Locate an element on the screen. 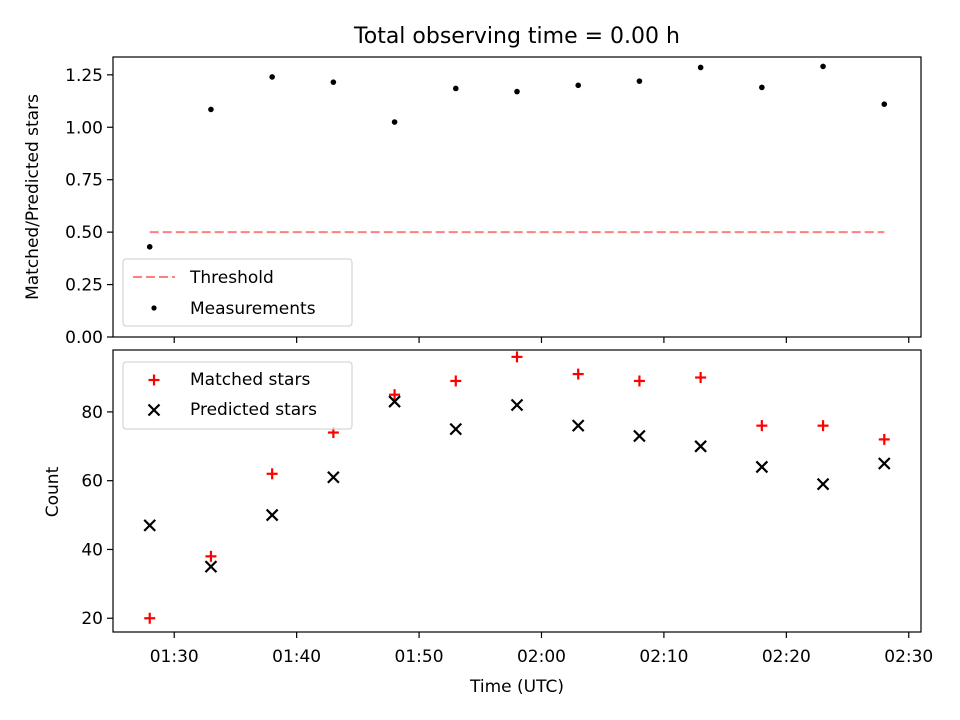 The width and height of the screenshot is (960, 720). count-legend-box is located at coordinates (237, 395).